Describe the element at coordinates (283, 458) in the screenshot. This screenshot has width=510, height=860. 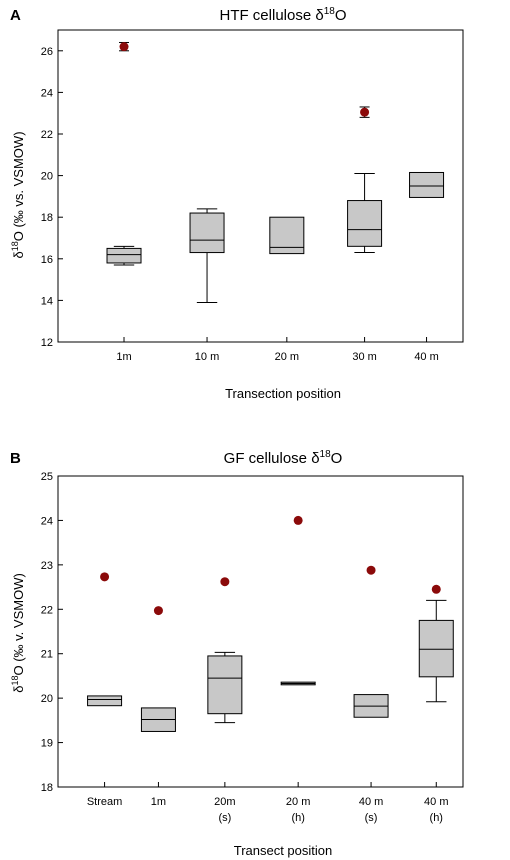
I see `chart-title-b: GF cellulose δ18O` at that location.